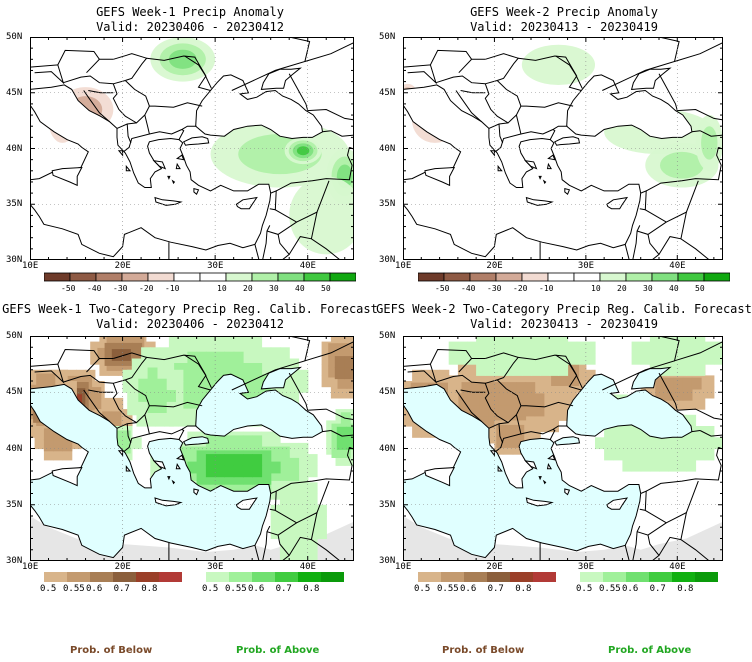 This screenshot has height=662, width=752. I want to click on panel-title-line2: Valid: 20230406 - 20230412, so click(190, 27).